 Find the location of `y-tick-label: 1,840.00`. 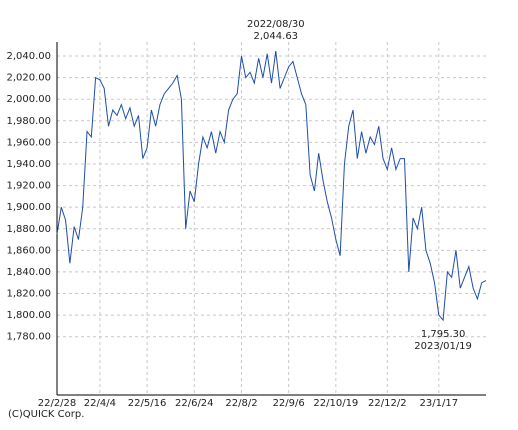

y-tick-label: 1,840.00 is located at coordinates (28, 272).